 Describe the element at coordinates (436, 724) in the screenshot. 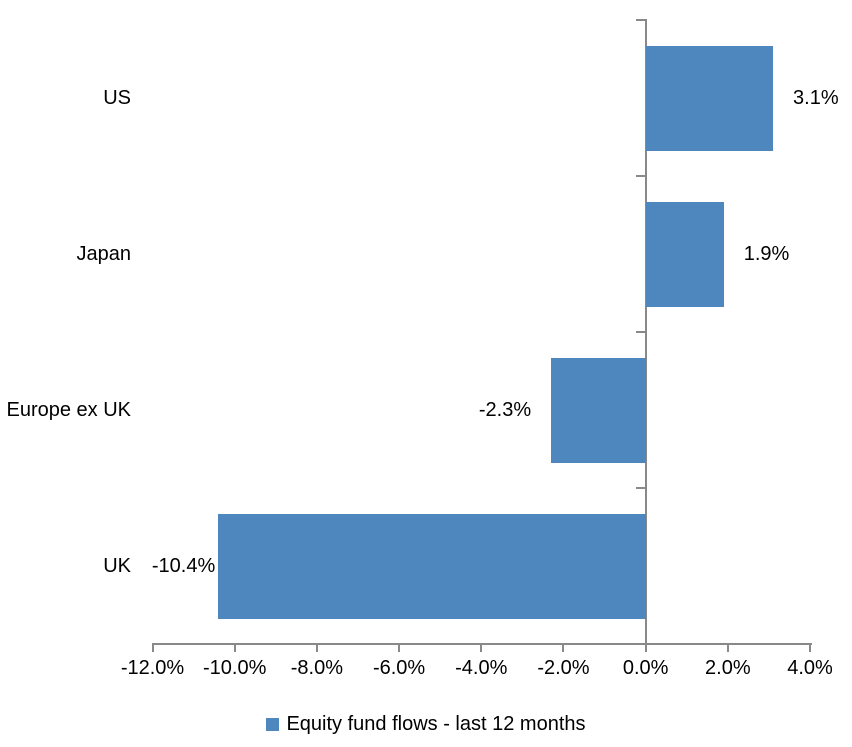

I see `legend-label: Equity fund flows - last 12 months` at that location.